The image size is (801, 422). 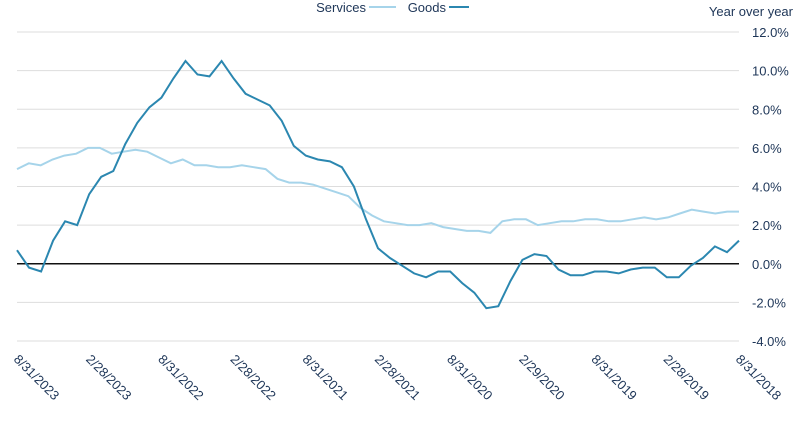 What do you see at coordinates (470, 378) in the screenshot?
I see `x-tick-label: 8/31/2020` at bounding box center [470, 378].